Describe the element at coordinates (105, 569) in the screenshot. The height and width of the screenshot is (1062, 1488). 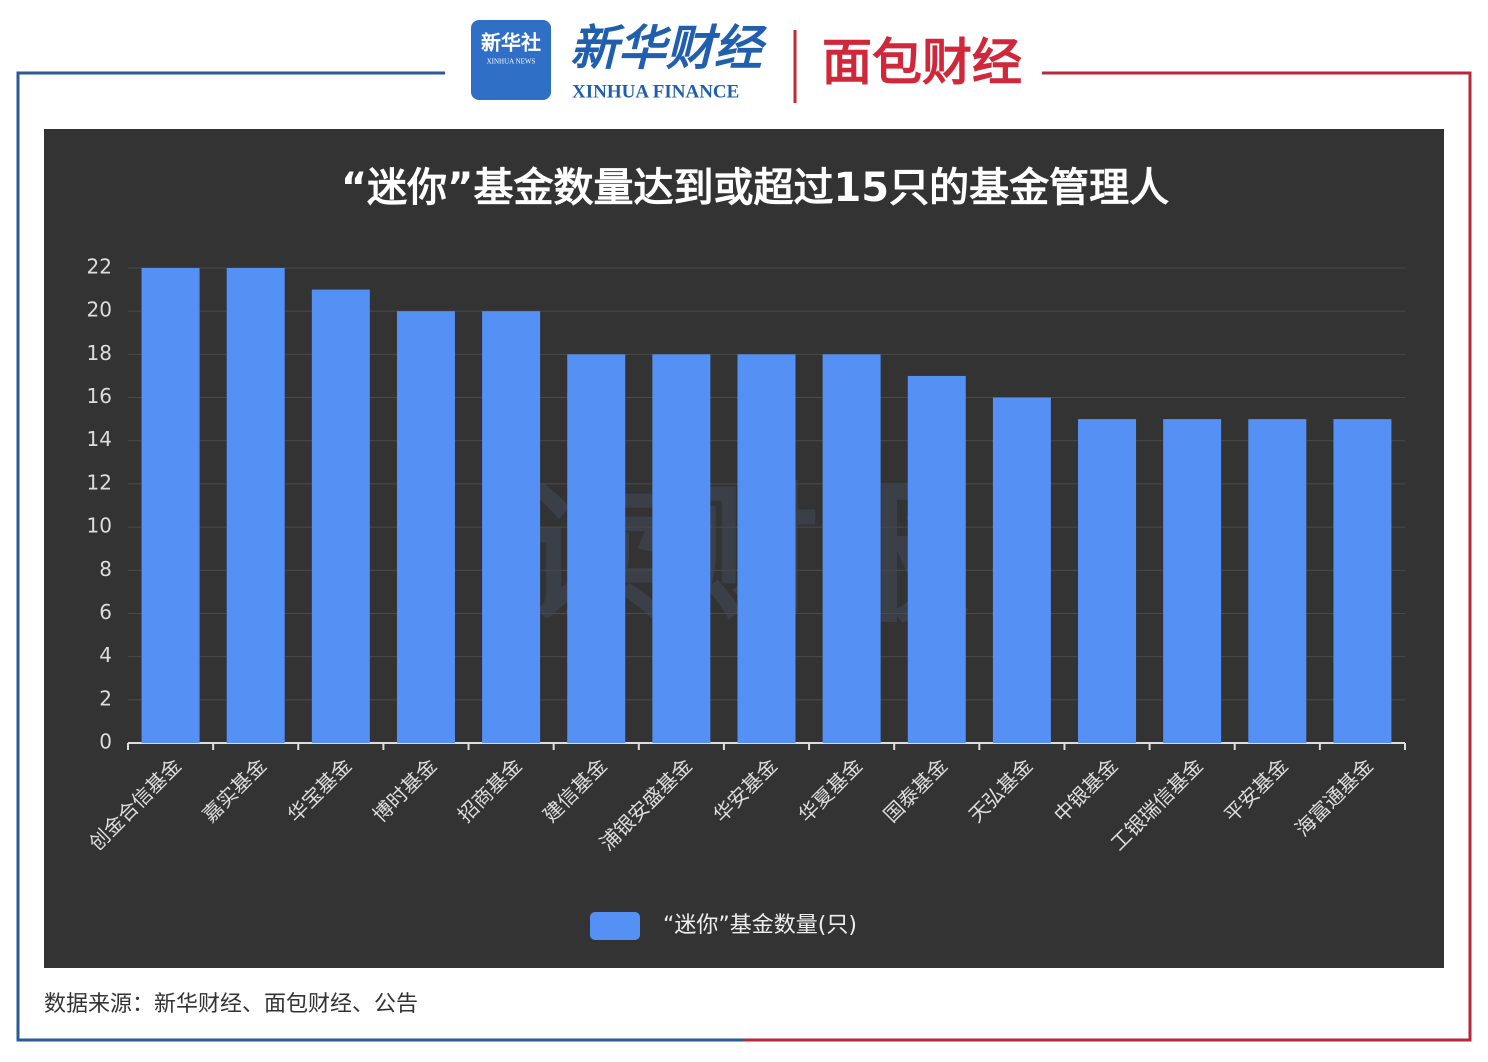
I see `y-tick-label: 8` at that location.